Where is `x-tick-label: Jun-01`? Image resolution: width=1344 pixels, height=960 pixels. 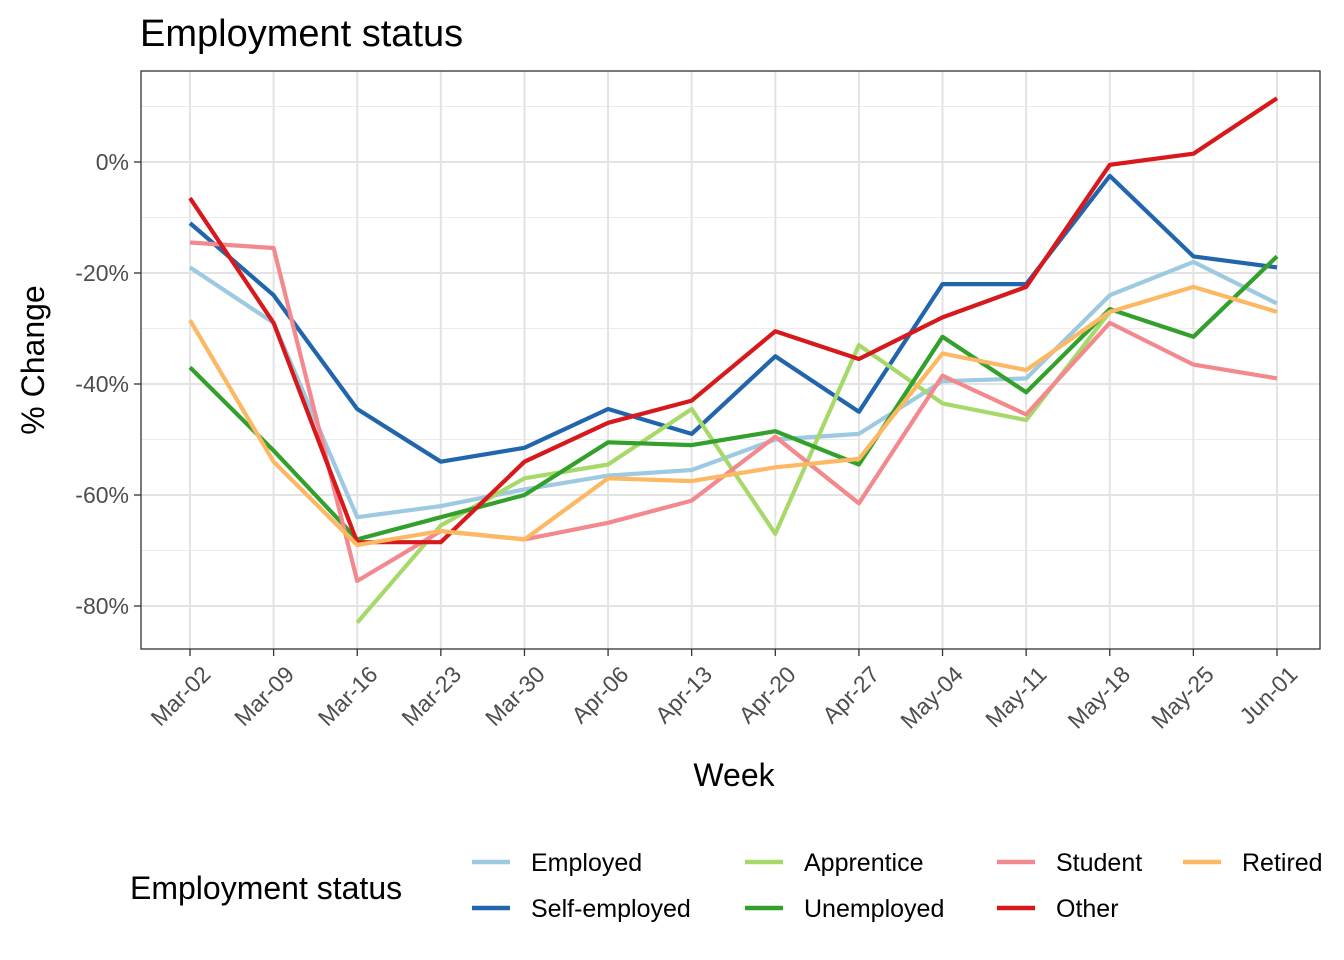
x-tick-label: Jun-01 is located at coordinates (1268, 695).